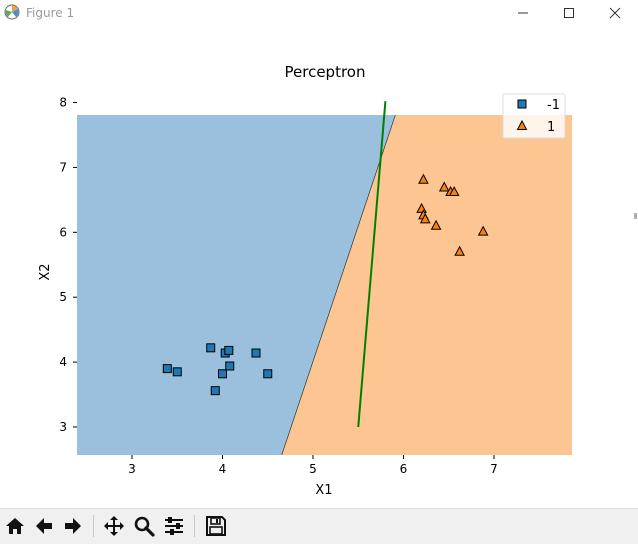 The height and width of the screenshot is (544, 638). I want to click on y-tick-label: 8, so click(63, 103).